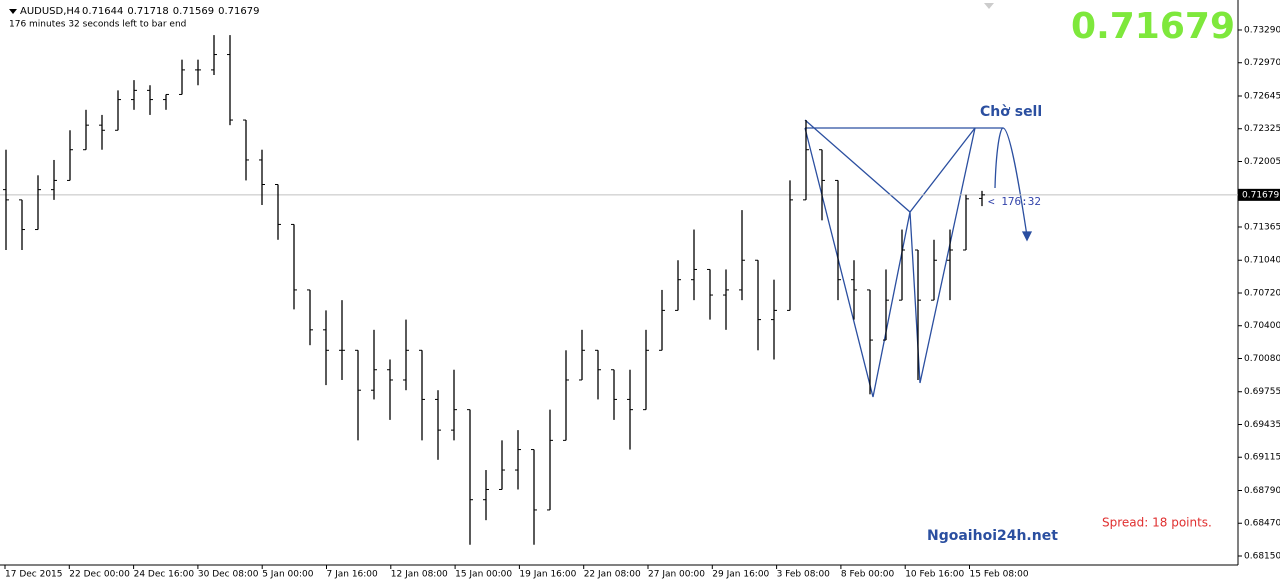  I want to click on spread: Spread: 18 points., so click(1157, 523).